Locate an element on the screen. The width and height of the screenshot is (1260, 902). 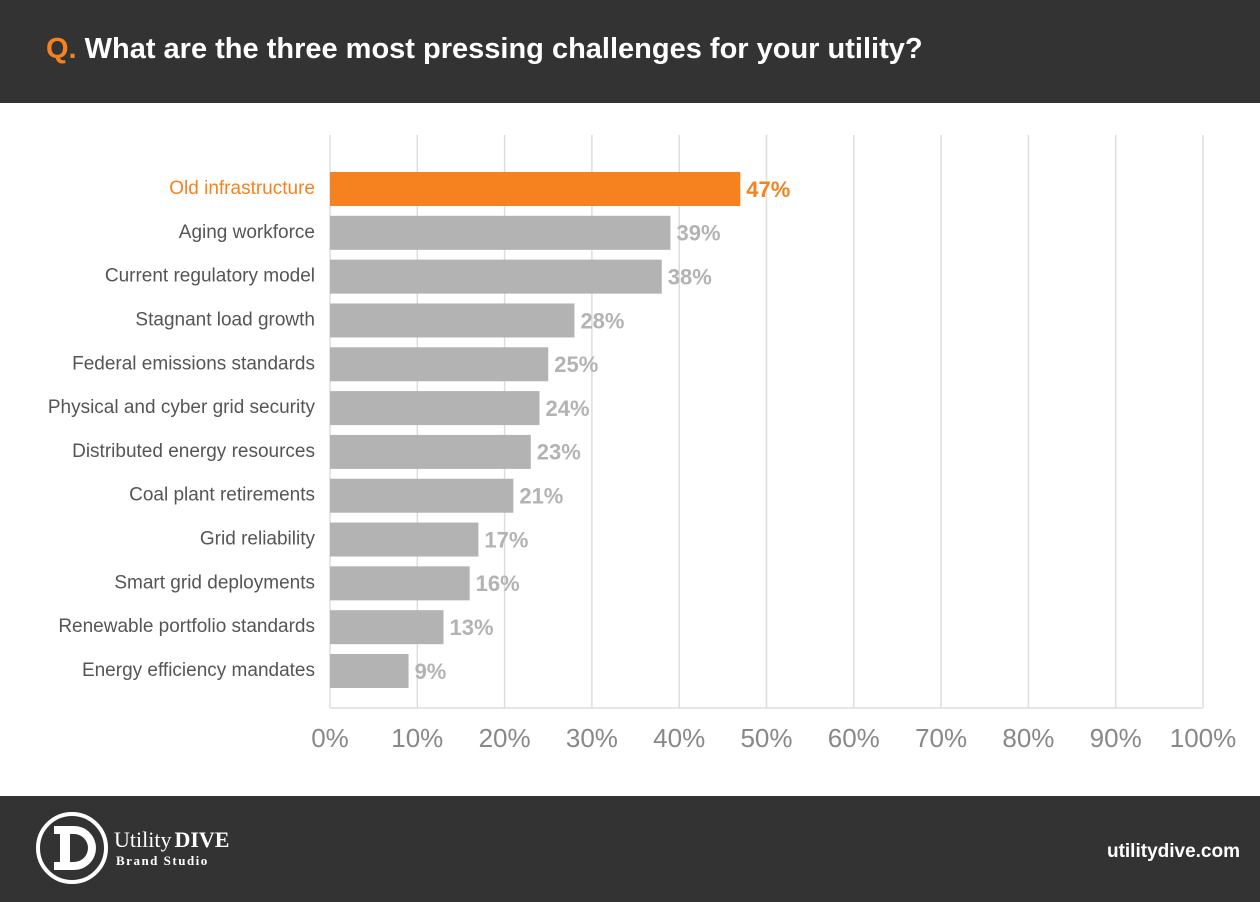
logo-ring is located at coordinates (72, 848).